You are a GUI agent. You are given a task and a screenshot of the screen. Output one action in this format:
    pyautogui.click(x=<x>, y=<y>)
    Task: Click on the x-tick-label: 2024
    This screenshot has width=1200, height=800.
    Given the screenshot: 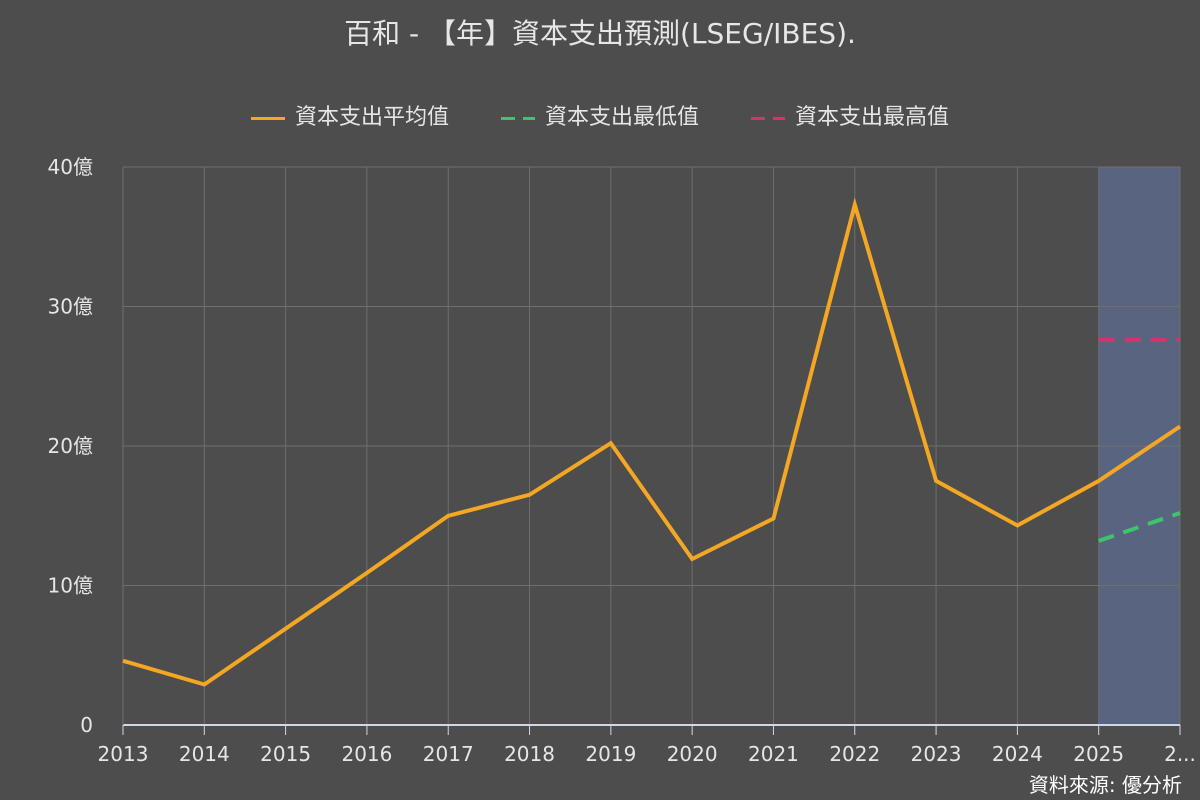 What is the action you would take?
    pyautogui.click(x=1017, y=754)
    